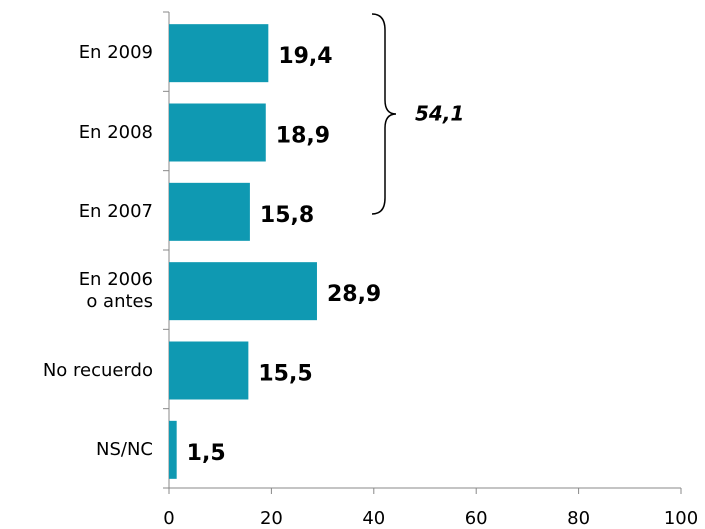  I want to click on x-tick-label: 100, so click(681, 518).